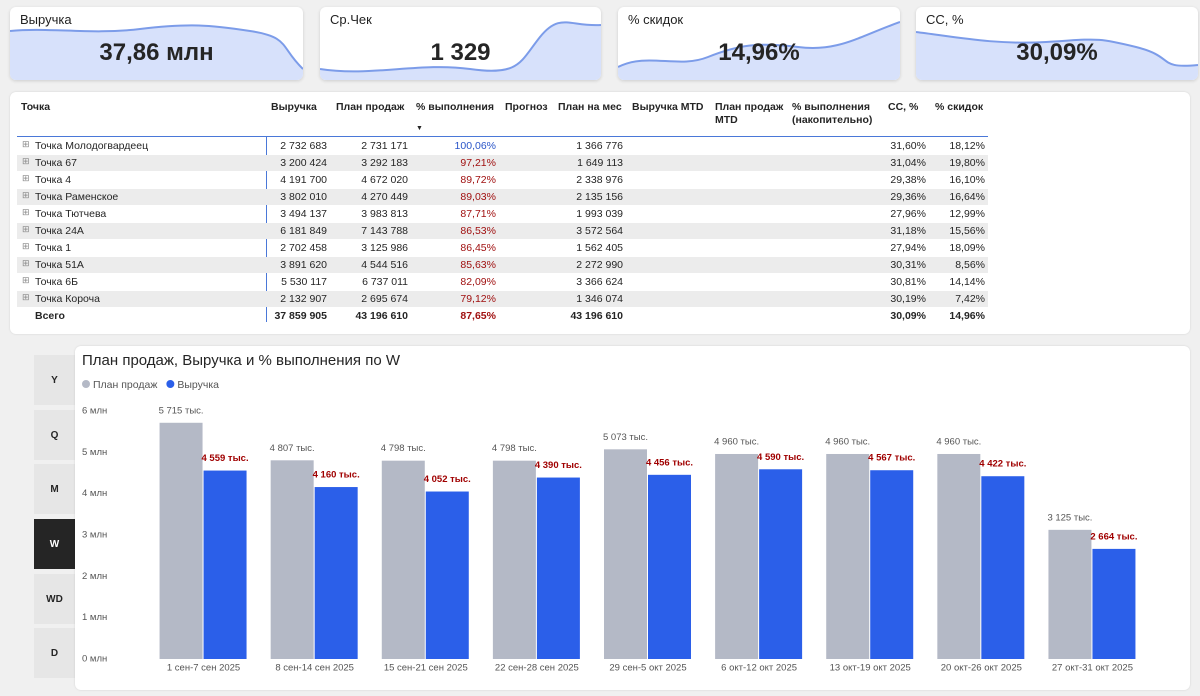  Describe the element at coordinates (478, 299) in the screenshot. I see `table-cell: 79,12%` at that location.